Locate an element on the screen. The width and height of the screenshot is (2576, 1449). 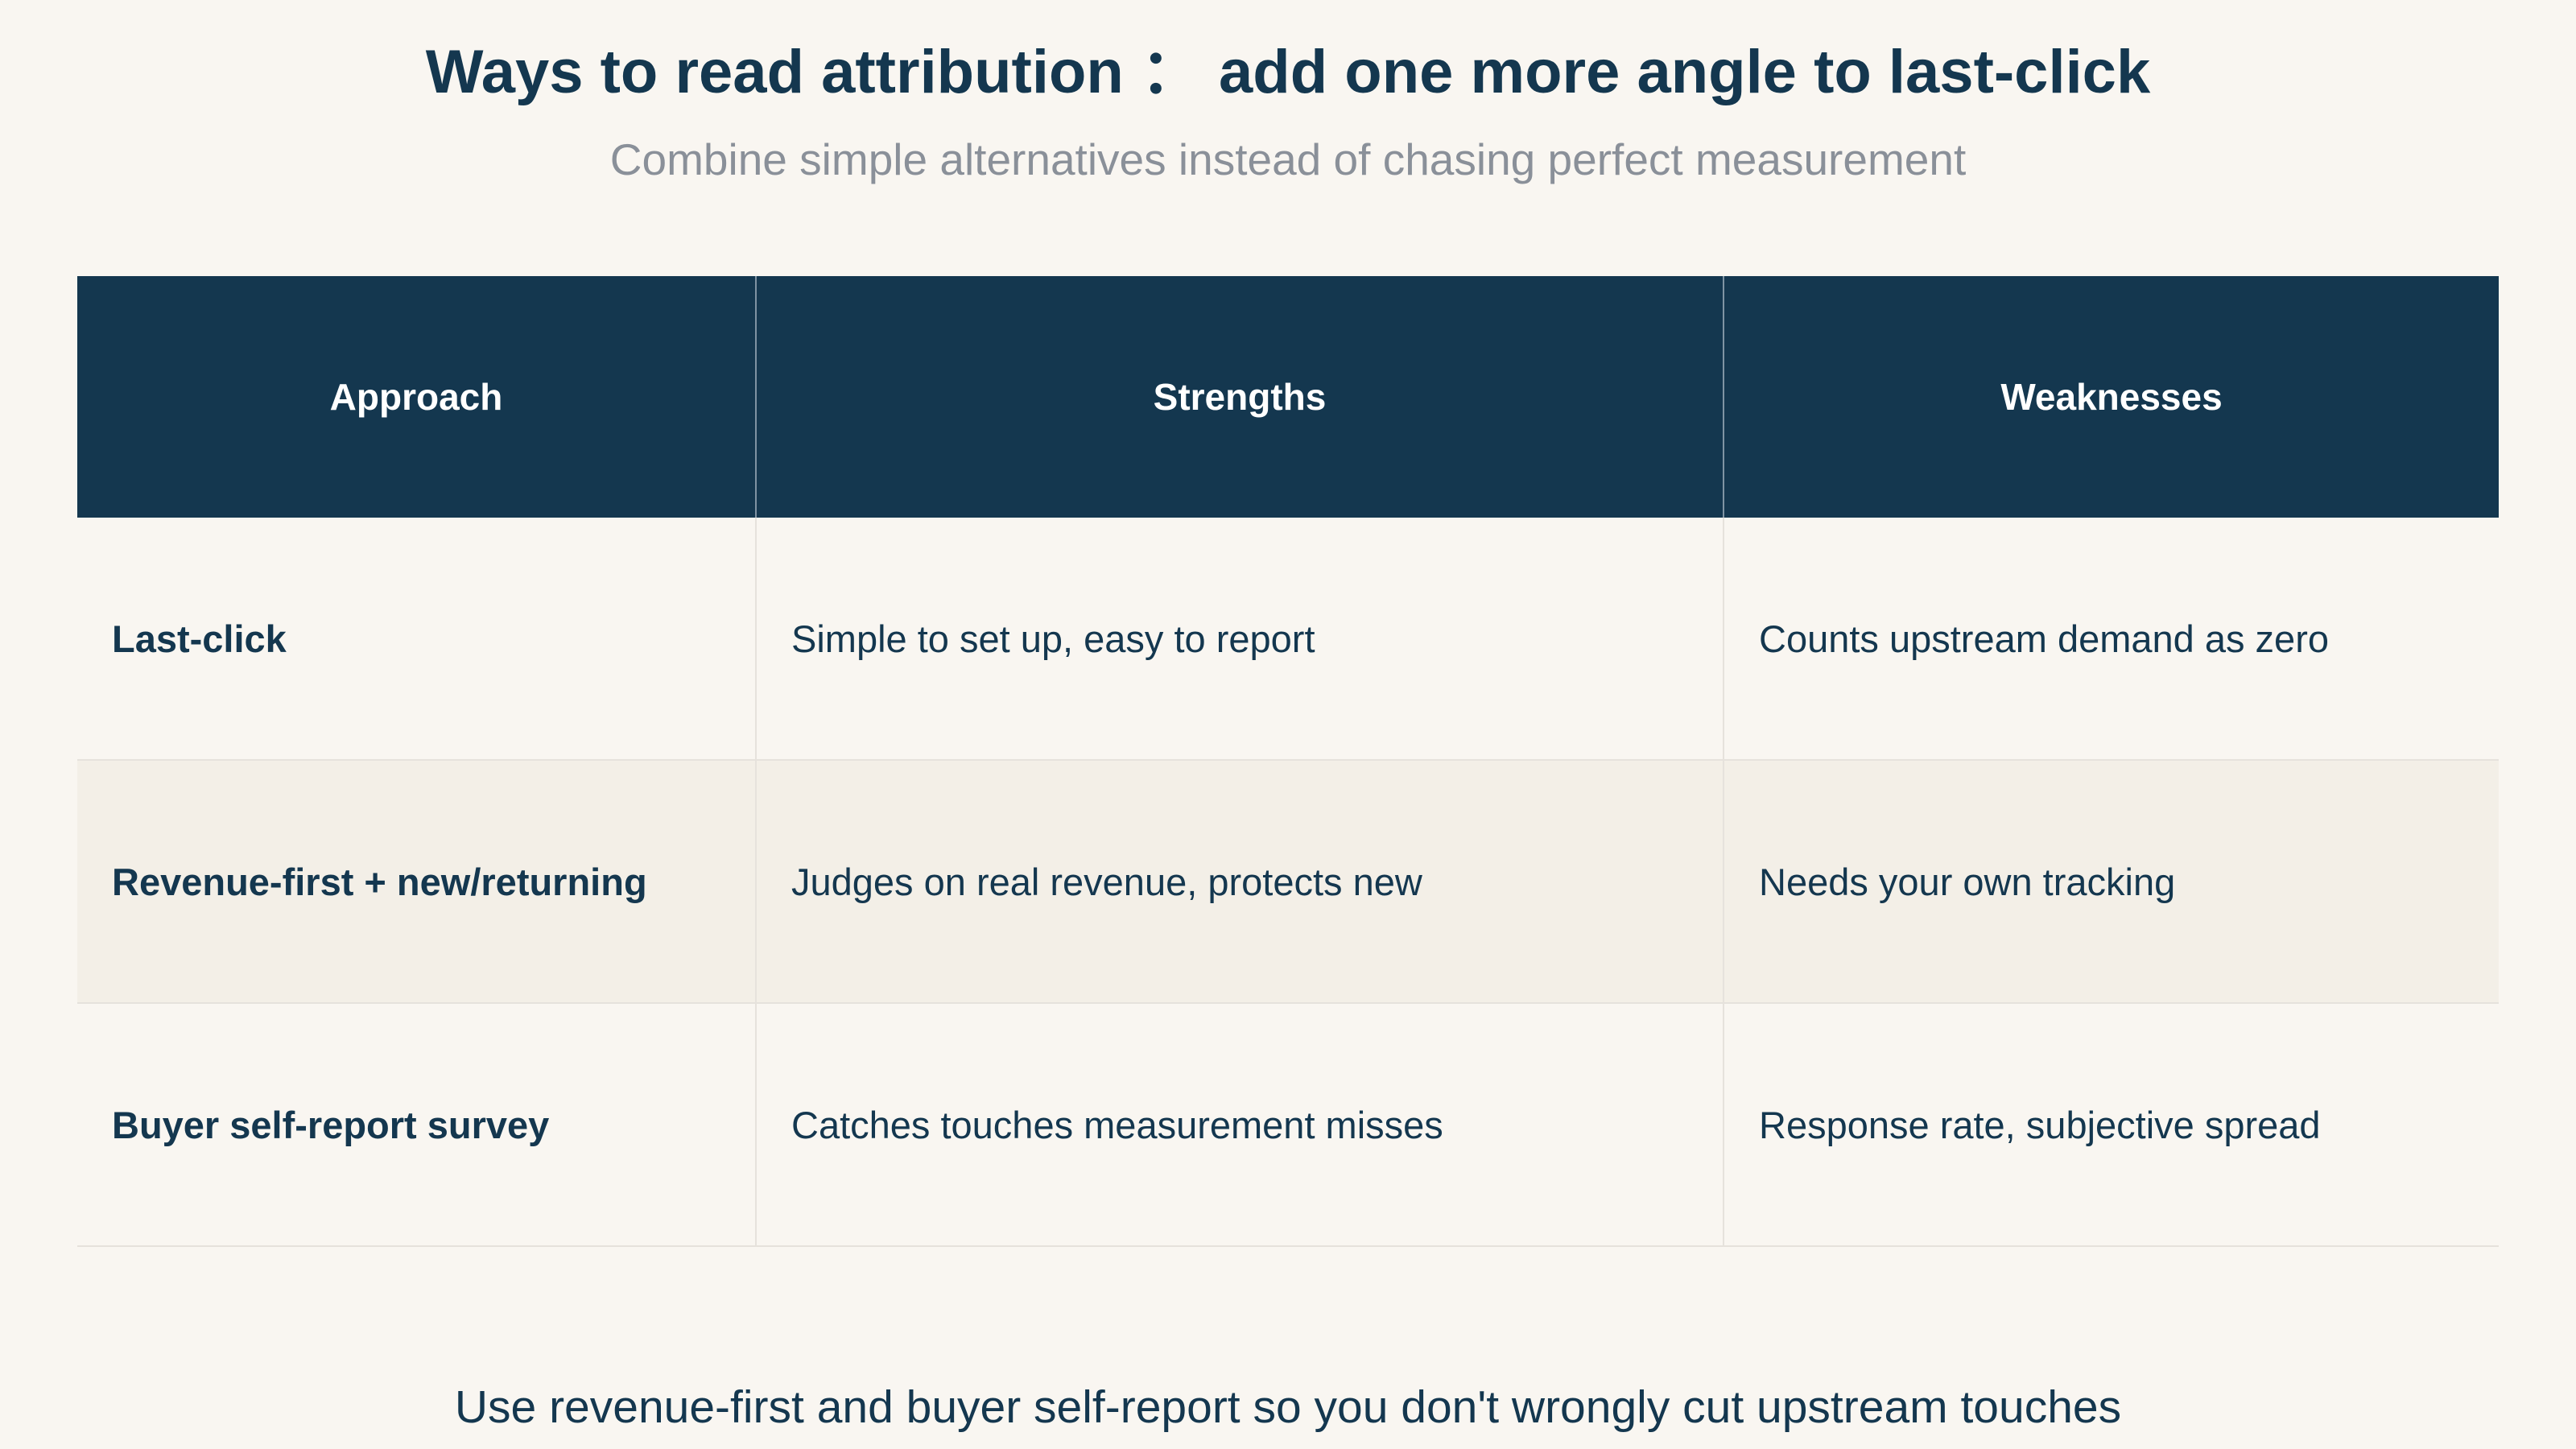
table-cell: Revenue-first + new/returning is located at coordinates (416, 882).